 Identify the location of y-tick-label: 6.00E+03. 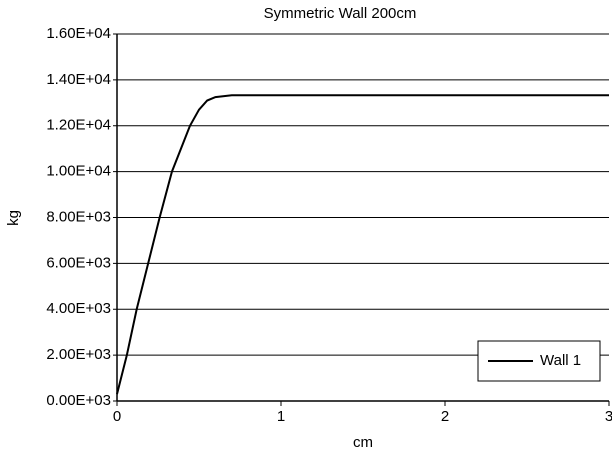
(78, 262).